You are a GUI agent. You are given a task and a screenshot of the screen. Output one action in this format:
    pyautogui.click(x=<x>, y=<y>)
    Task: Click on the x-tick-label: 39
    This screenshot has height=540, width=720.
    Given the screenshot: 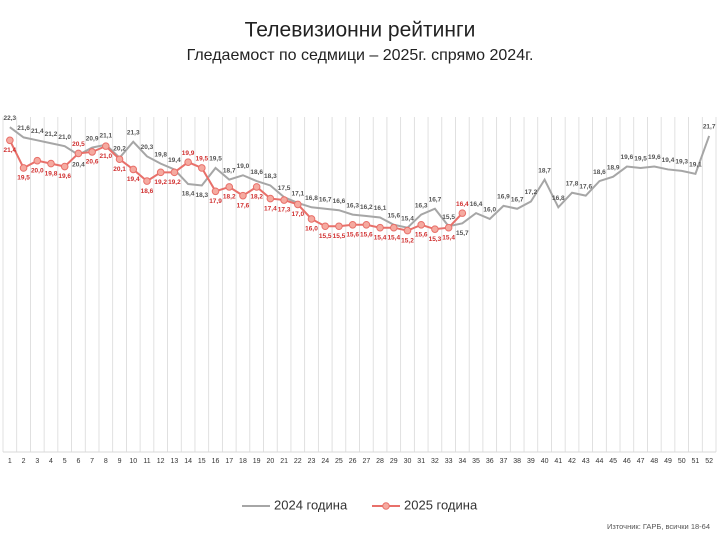 What is the action you would take?
    pyautogui.click(x=531, y=461)
    